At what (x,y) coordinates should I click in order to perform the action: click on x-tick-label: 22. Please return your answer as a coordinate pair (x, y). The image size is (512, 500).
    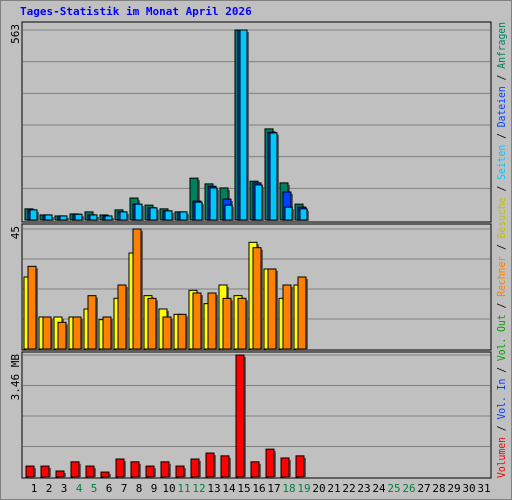
    Looking at the image, I should click on (348, 488).